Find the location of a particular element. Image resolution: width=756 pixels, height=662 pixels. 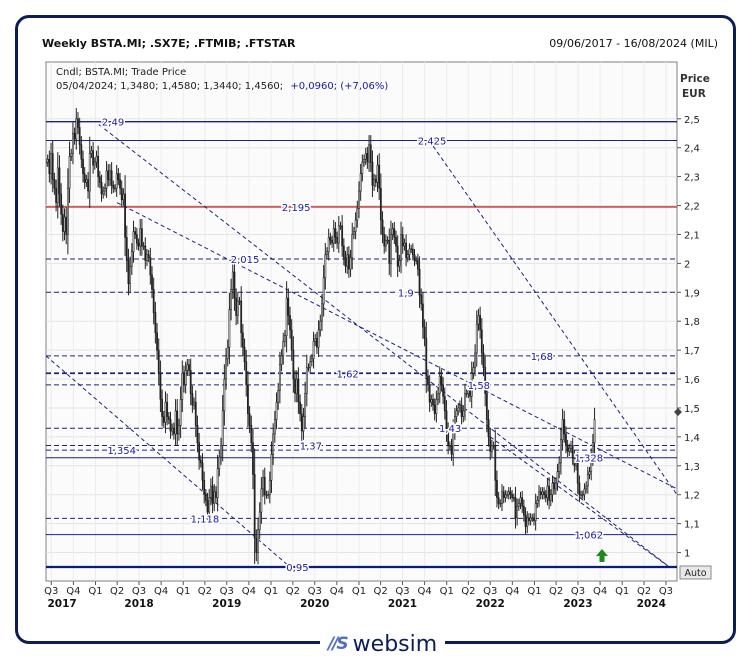

price-level-label: 0,95 is located at coordinates (297, 568).